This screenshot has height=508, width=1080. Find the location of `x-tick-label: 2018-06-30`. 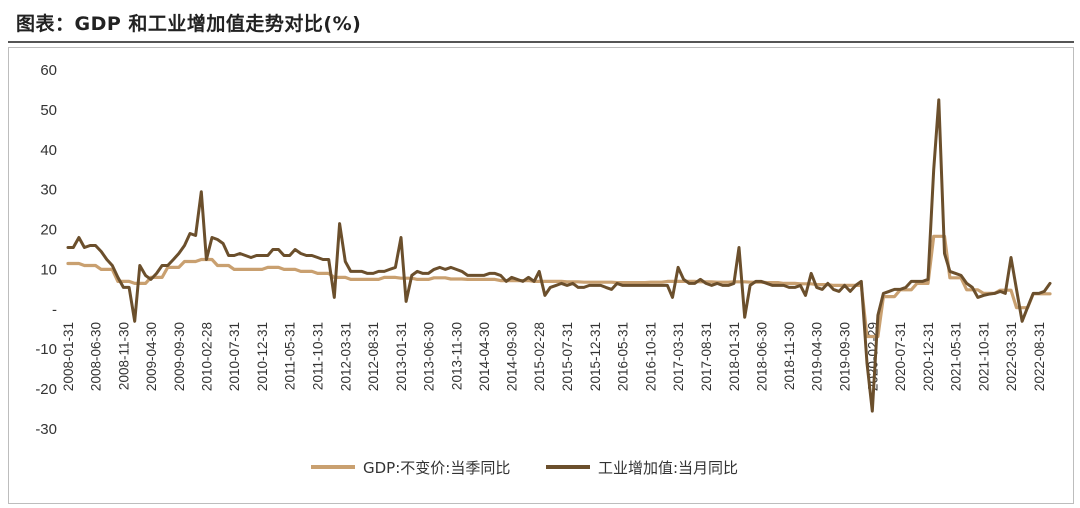

x-tick-label: 2018-06-30 is located at coordinates (761, 356).